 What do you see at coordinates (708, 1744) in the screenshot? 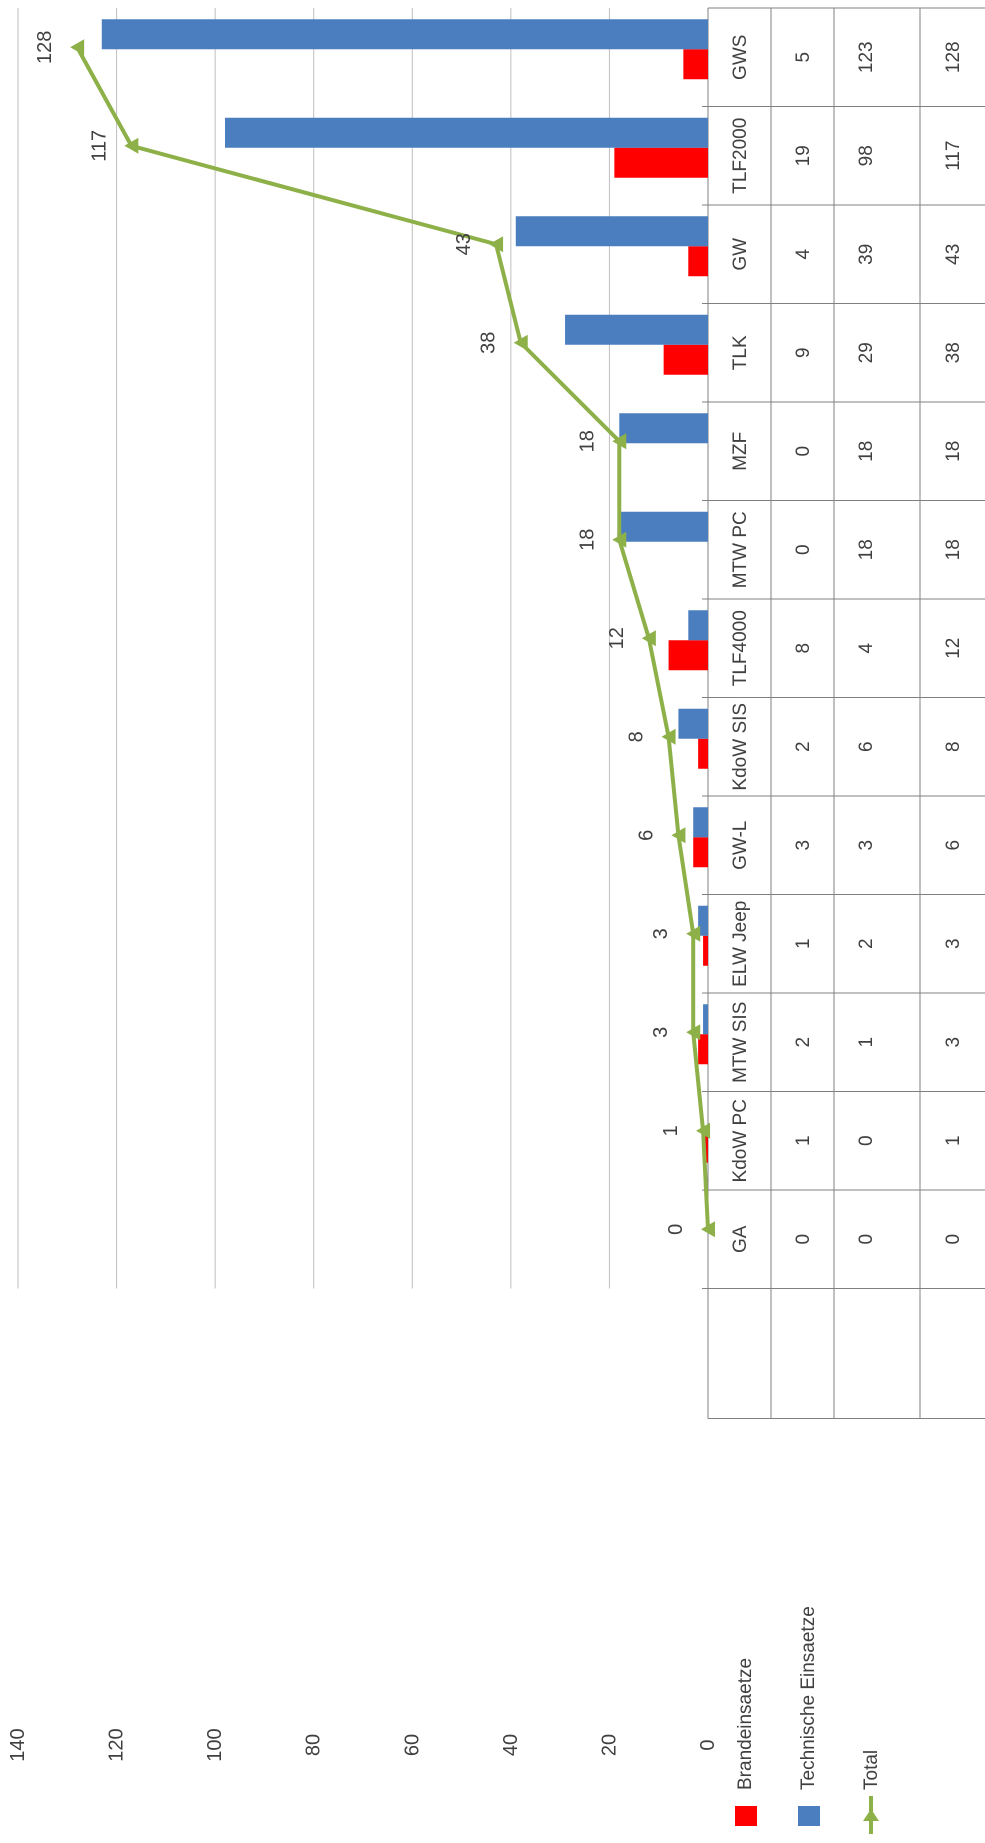
I see `y-tick-label: 0` at bounding box center [708, 1744].